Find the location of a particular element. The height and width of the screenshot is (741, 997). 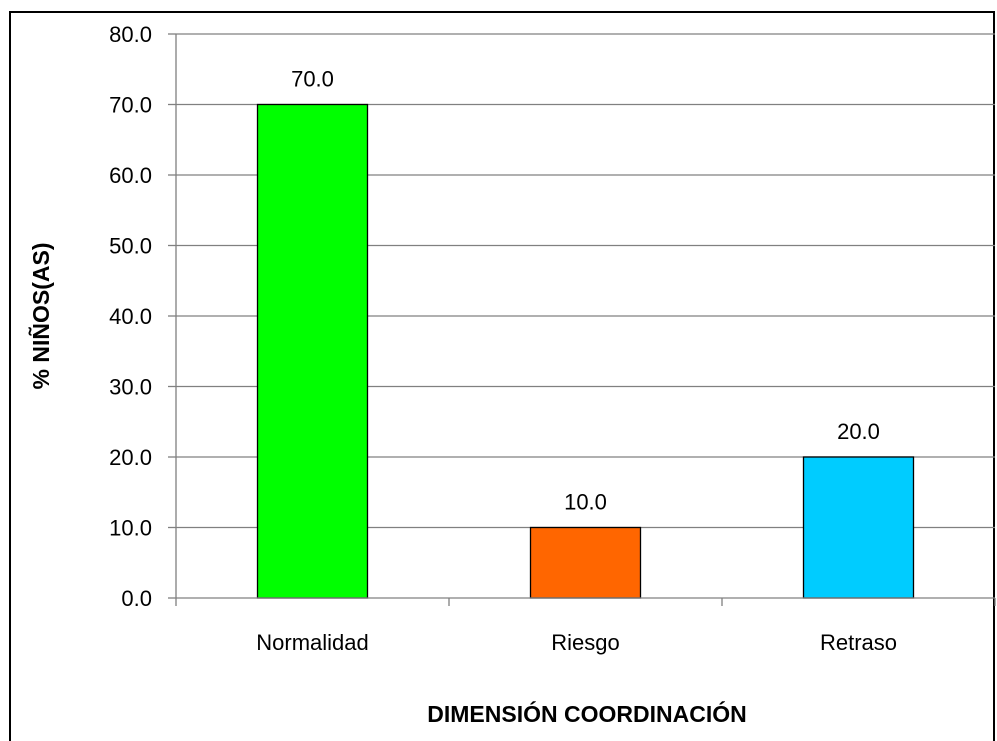

y-tick-label: 70.0 is located at coordinates (130, 105).